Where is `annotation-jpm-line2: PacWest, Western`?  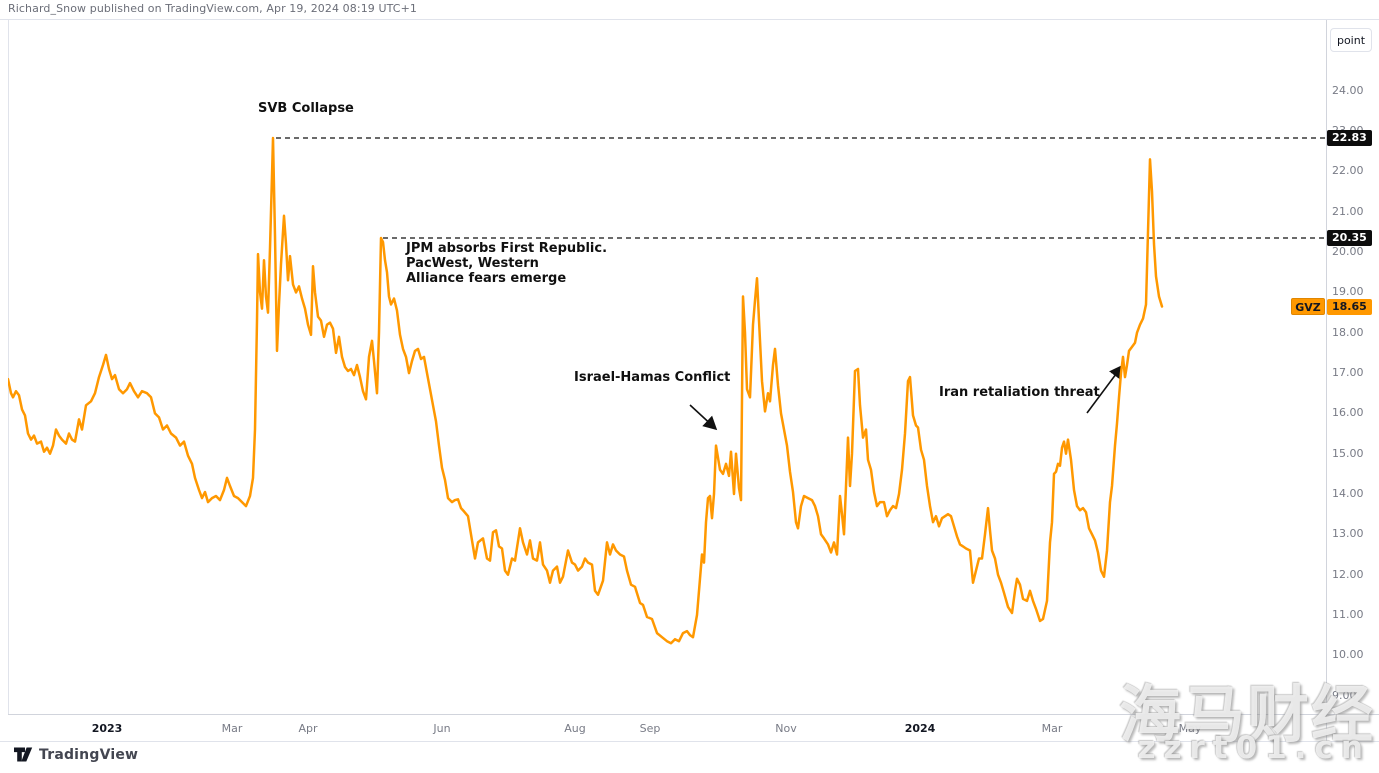 annotation-jpm-line2: PacWest, Western is located at coordinates (472, 263).